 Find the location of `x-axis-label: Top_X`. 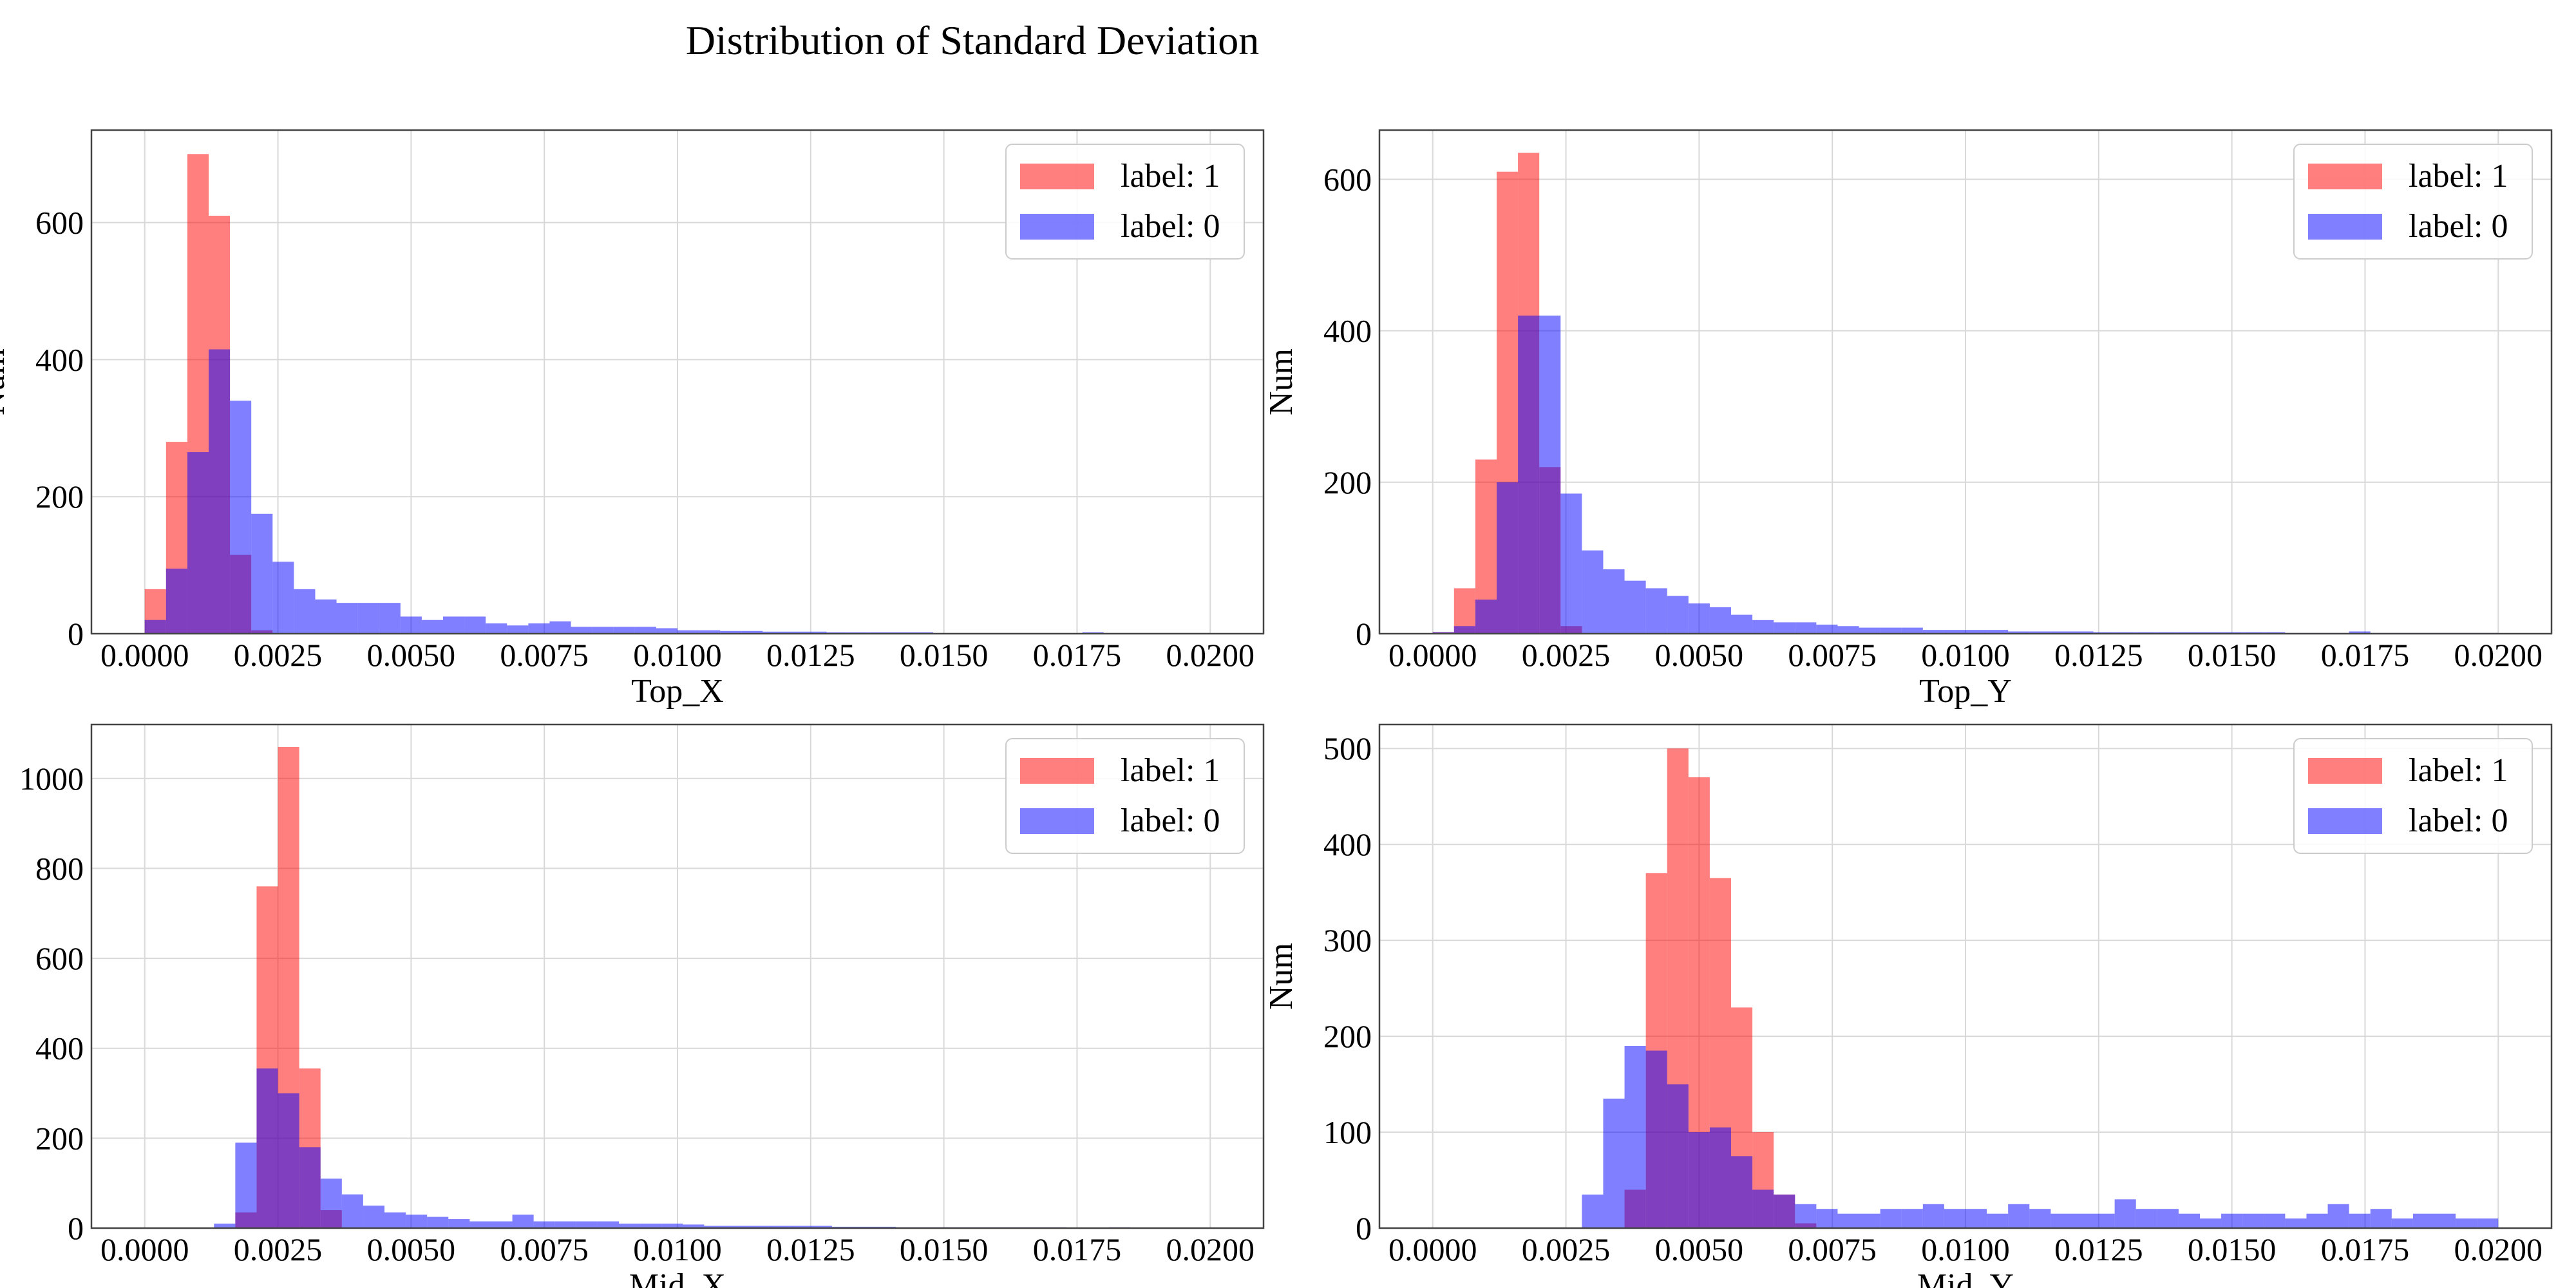

x-axis-label: Top_X is located at coordinates (678, 691).